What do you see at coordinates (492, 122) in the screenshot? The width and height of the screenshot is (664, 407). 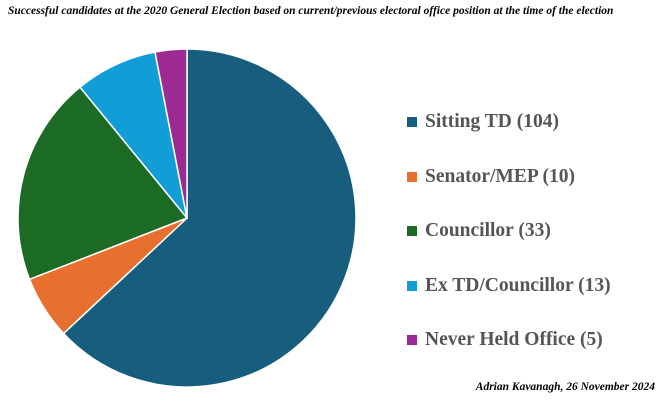 I see `legend-label: Sitting TD (104)` at bounding box center [492, 122].